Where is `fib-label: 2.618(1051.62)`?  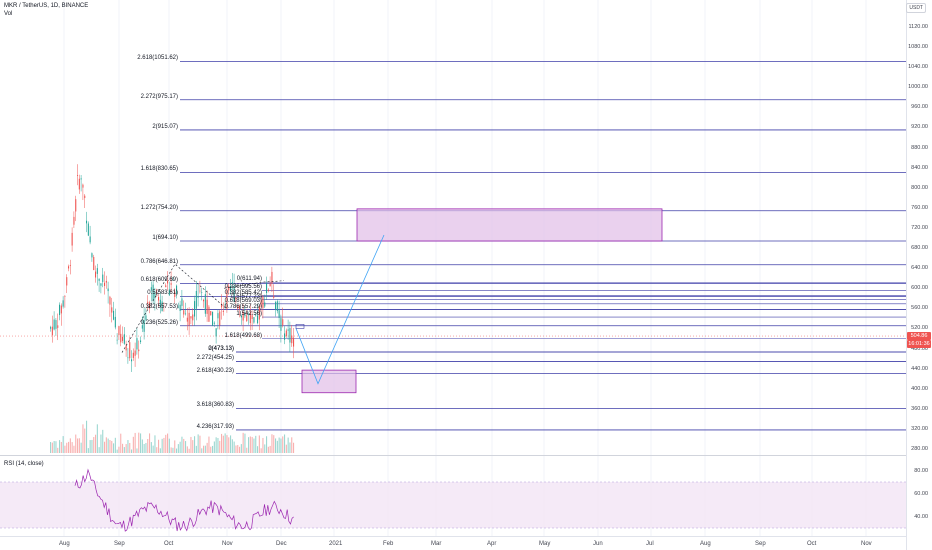 fib-label: 2.618(1051.62) is located at coordinates (157, 58).